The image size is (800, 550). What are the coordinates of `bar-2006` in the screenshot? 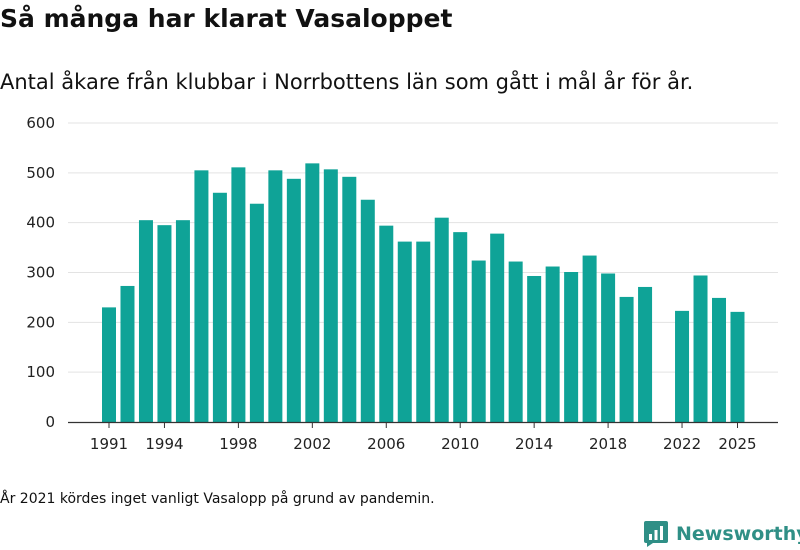 It's located at (386, 323).